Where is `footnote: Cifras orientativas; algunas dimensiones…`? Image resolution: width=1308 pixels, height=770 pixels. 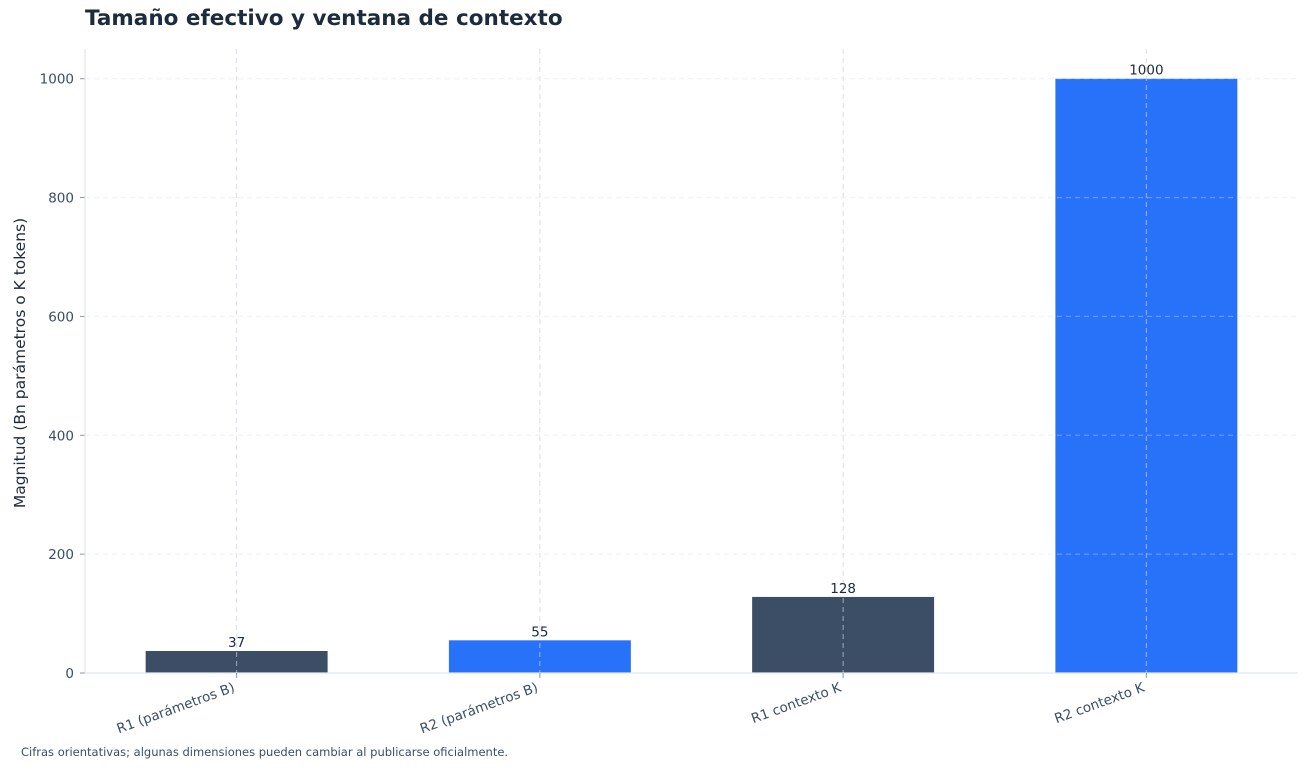
footnote: Cifras orientativas; algunas dimensiones… is located at coordinates (265, 752).